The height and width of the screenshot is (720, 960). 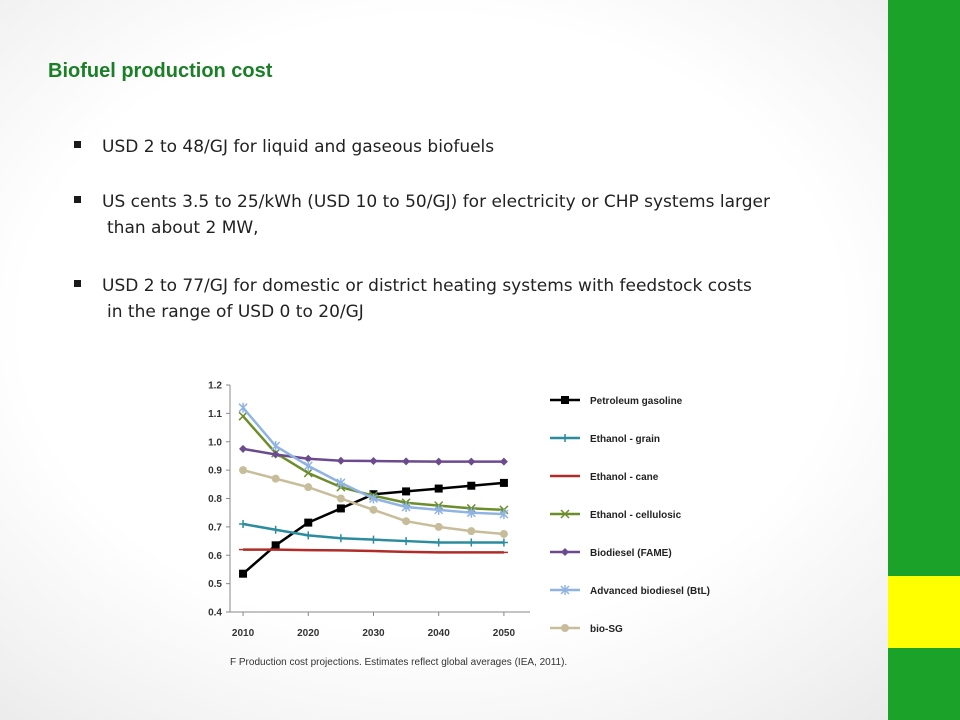 What do you see at coordinates (243, 633) in the screenshot?
I see `x-tick-label: 2010` at bounding box center [243, 633].